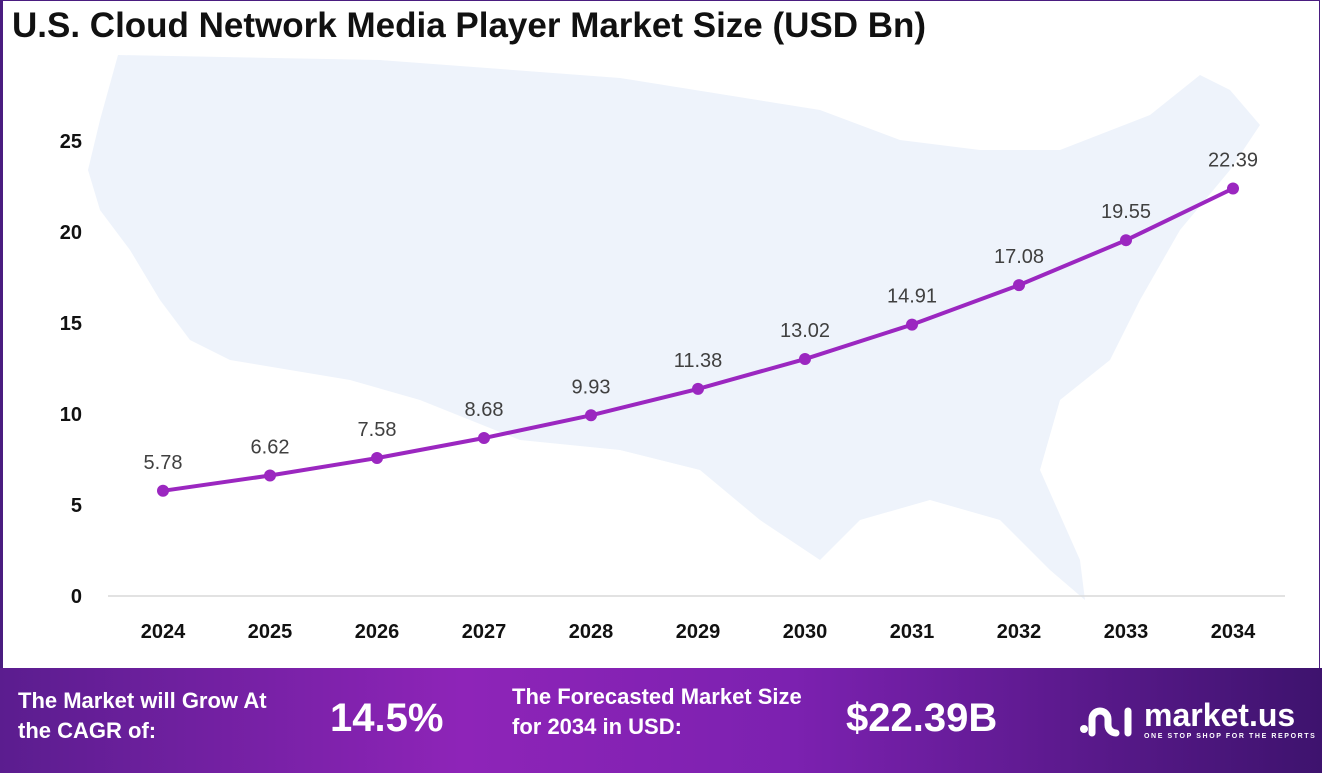 The image size is (1322, 773). What do you see at coordinates (270, 448) in the screenshot?
I see `data-label: 6.62` at bounding box center [270, 448].